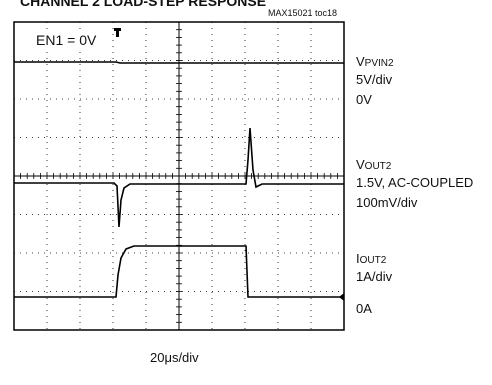  Describe the element at coordinates (303, 13) in the screenshot. I see `figure-id: MAX15021 toc18` at that location.